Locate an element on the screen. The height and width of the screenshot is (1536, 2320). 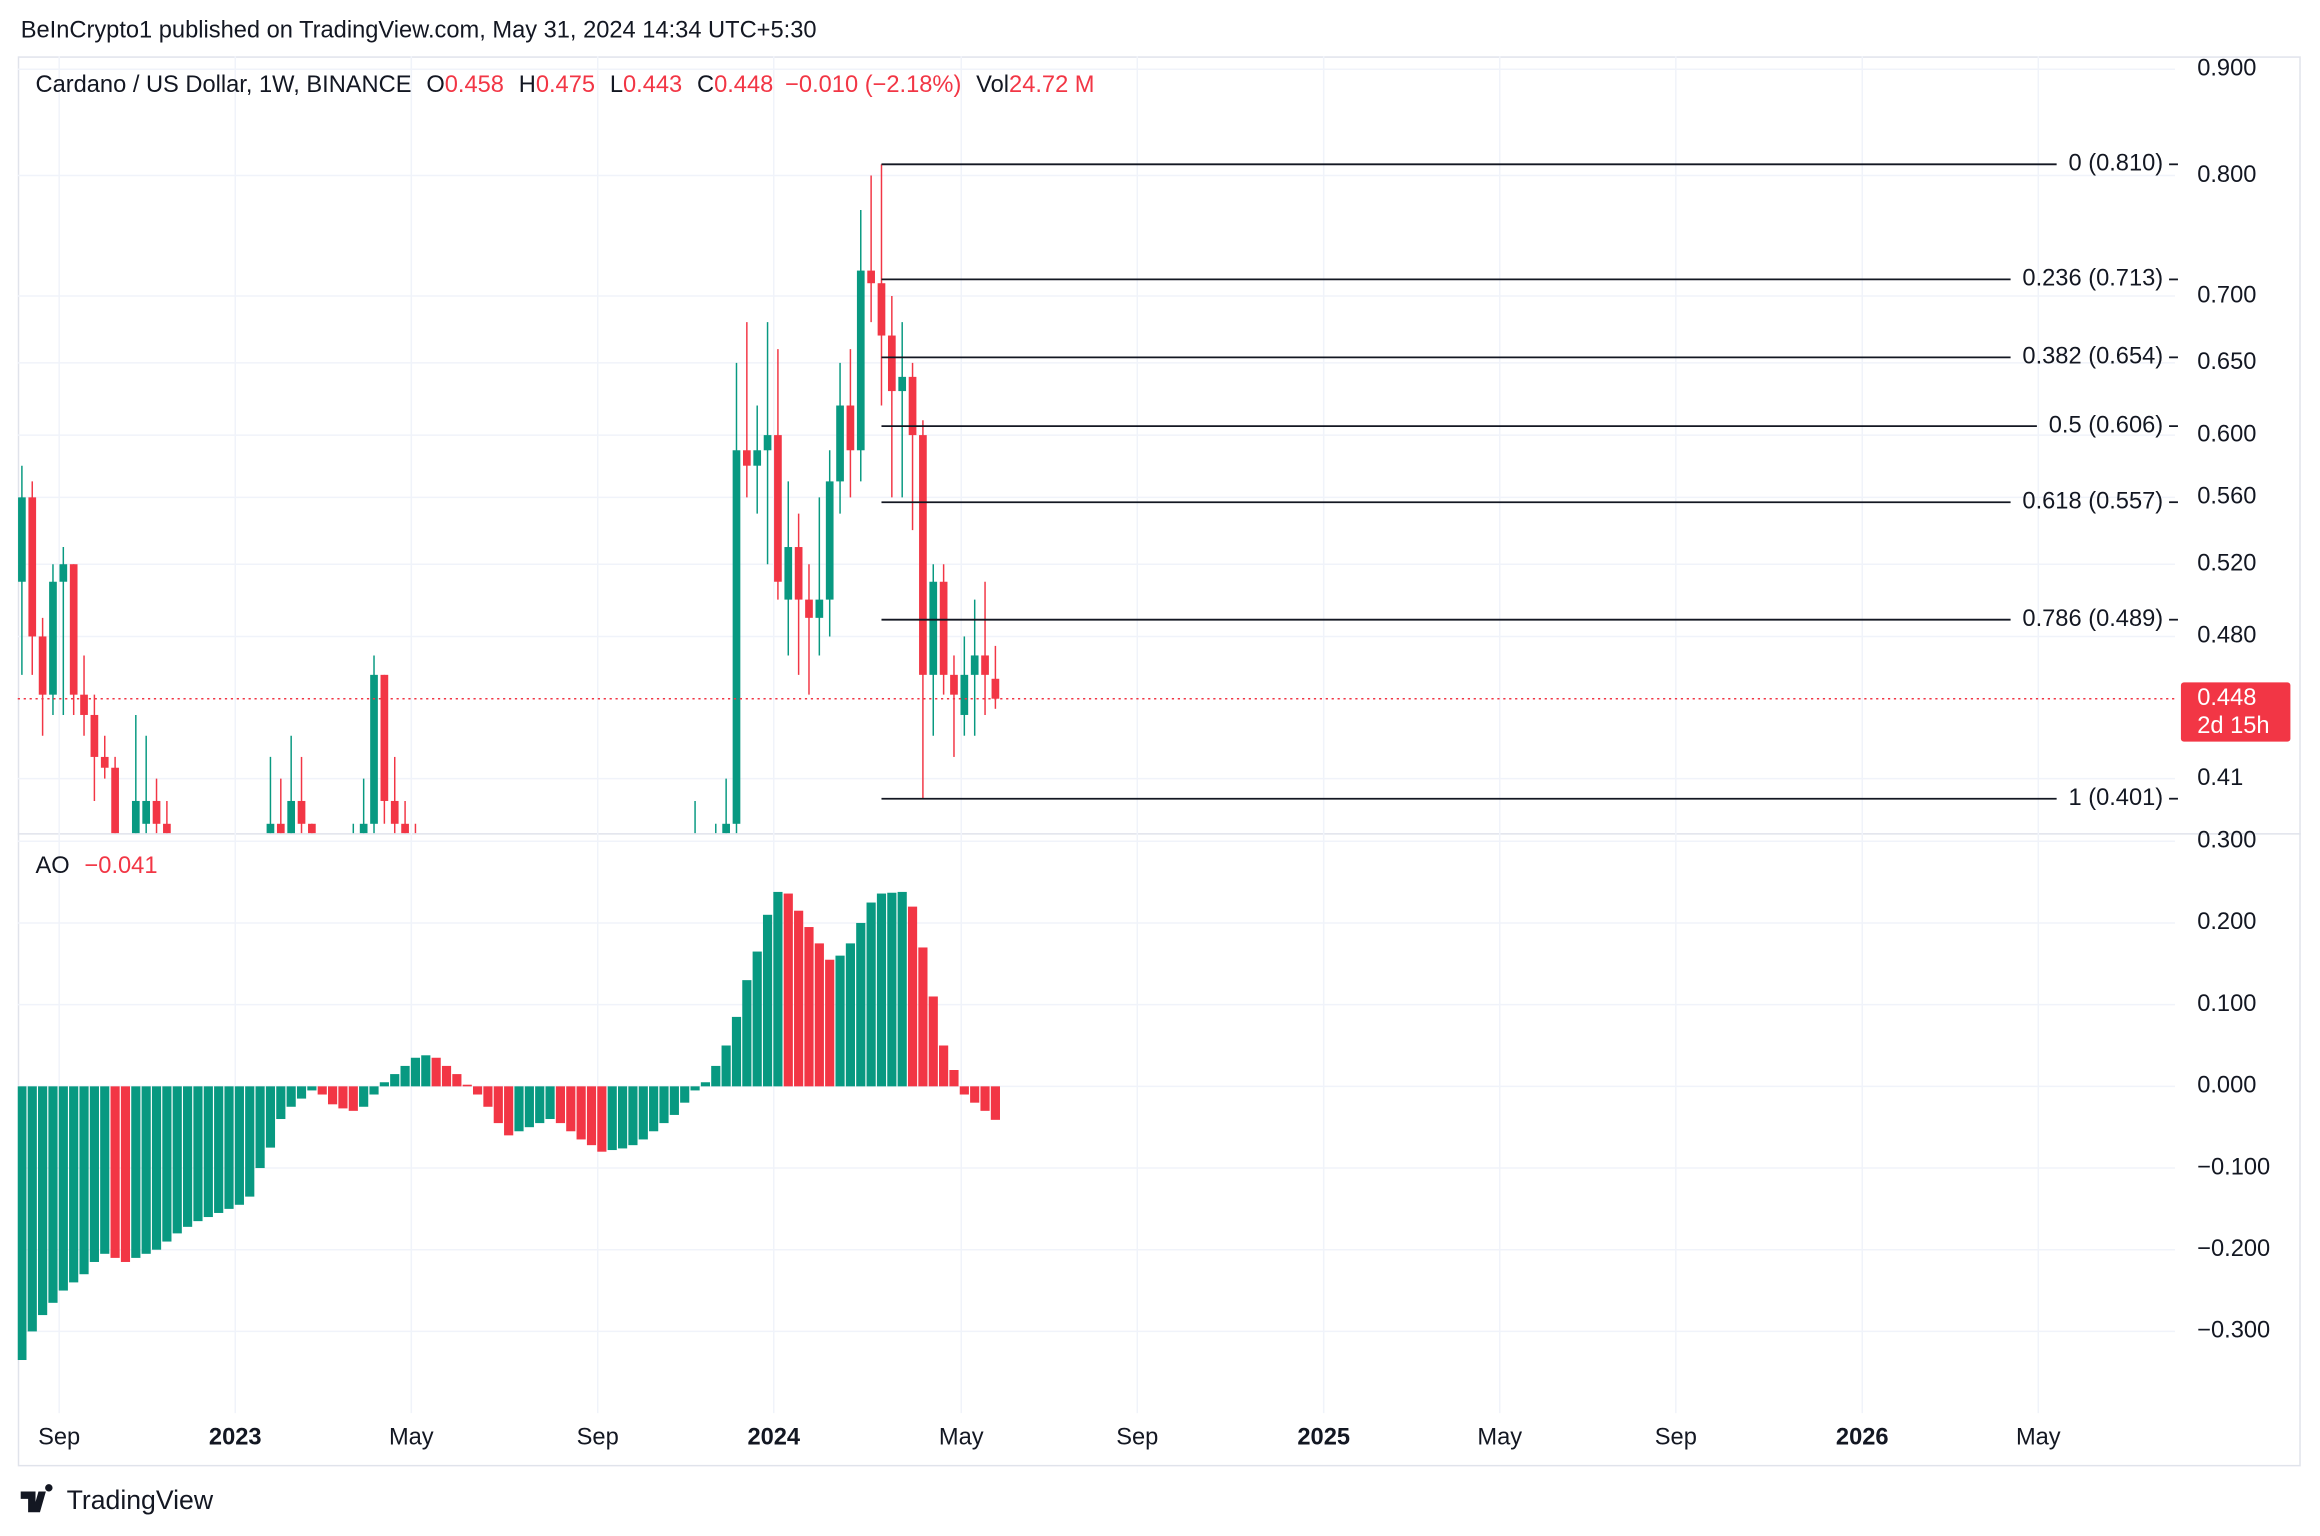
legend-part: Vol is located at coordinates (992, 85).